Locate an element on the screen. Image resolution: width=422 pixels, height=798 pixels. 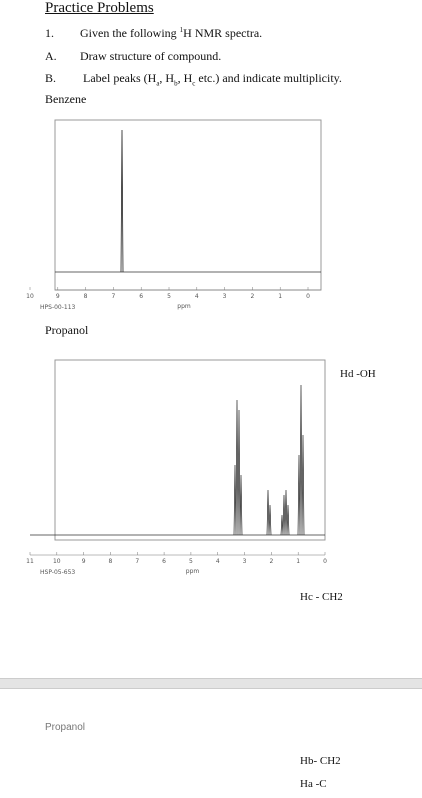
caption: Propanol is located at coordinates (65, 727).